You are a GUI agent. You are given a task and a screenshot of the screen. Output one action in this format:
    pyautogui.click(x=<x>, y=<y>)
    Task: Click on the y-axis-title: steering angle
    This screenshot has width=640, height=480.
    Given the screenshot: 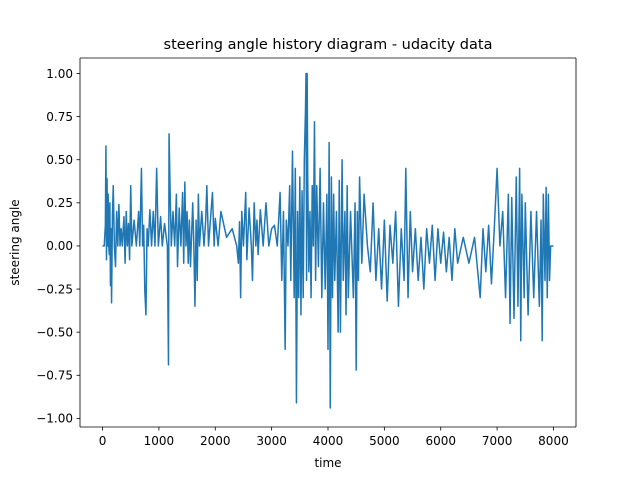 What is the action you would take?
    pyautogui.click(x=15, y=242)
    